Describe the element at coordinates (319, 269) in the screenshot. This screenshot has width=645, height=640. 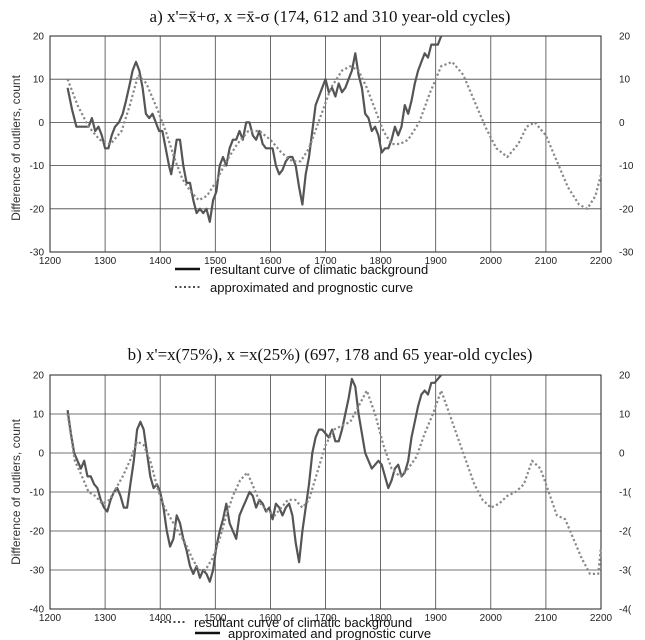
I see `panel-a-legend-label-1: resultant curve of climatic background` at that location.